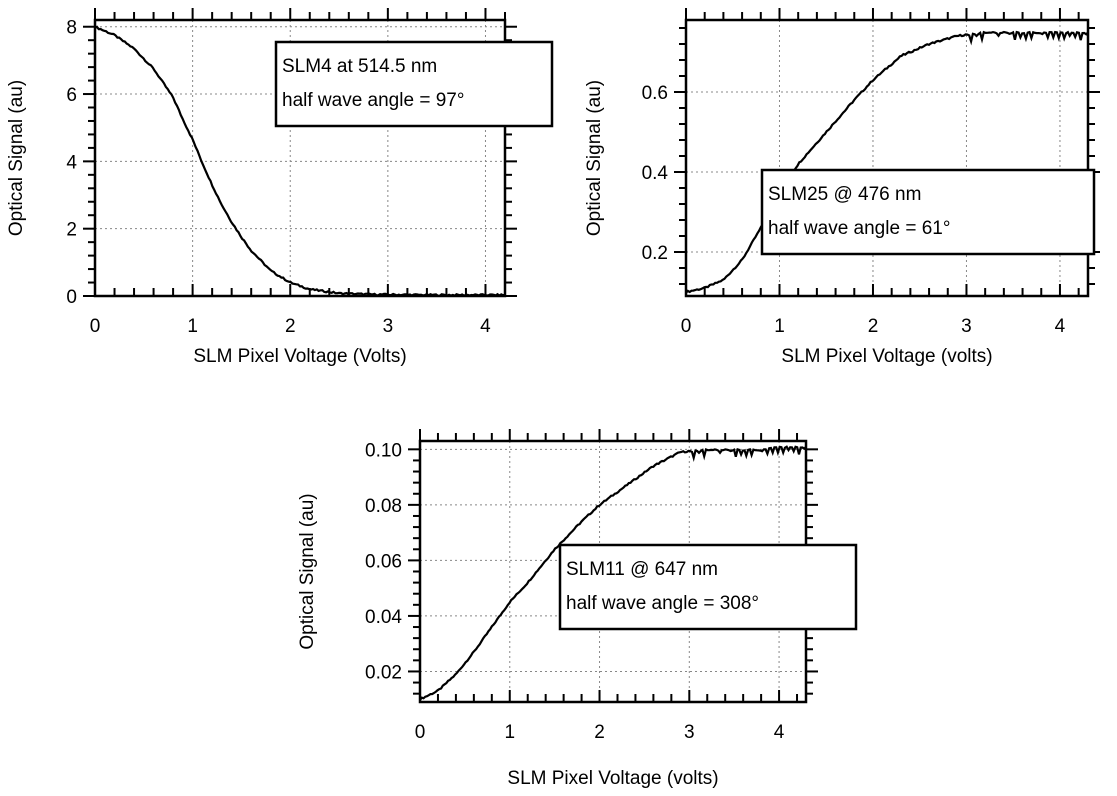  What do you see at coordinates (71, 297) in the screenshot?
I see `y-tick-label: 0` at bounding box center [71, 297].